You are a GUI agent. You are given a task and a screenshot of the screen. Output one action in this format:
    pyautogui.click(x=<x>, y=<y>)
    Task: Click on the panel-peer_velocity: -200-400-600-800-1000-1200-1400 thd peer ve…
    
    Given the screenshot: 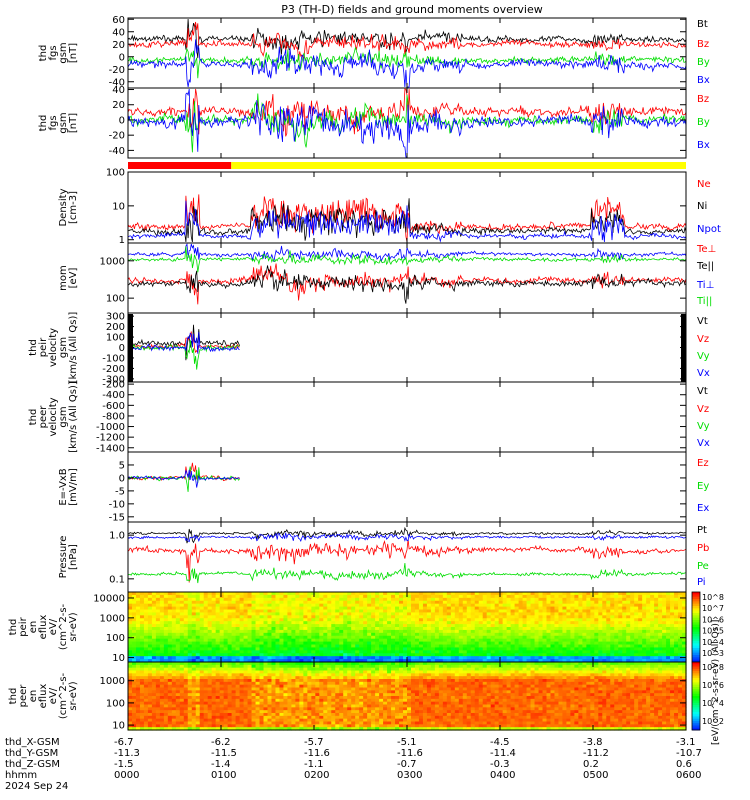 What is the action you would take?
    pyautogui.click(x=369, y=417)
    